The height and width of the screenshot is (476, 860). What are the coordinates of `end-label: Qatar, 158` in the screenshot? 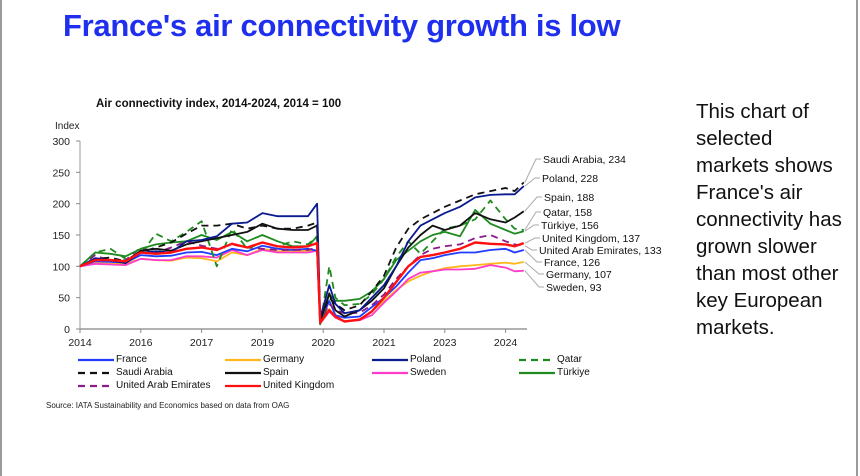 It's located at (567, 213).